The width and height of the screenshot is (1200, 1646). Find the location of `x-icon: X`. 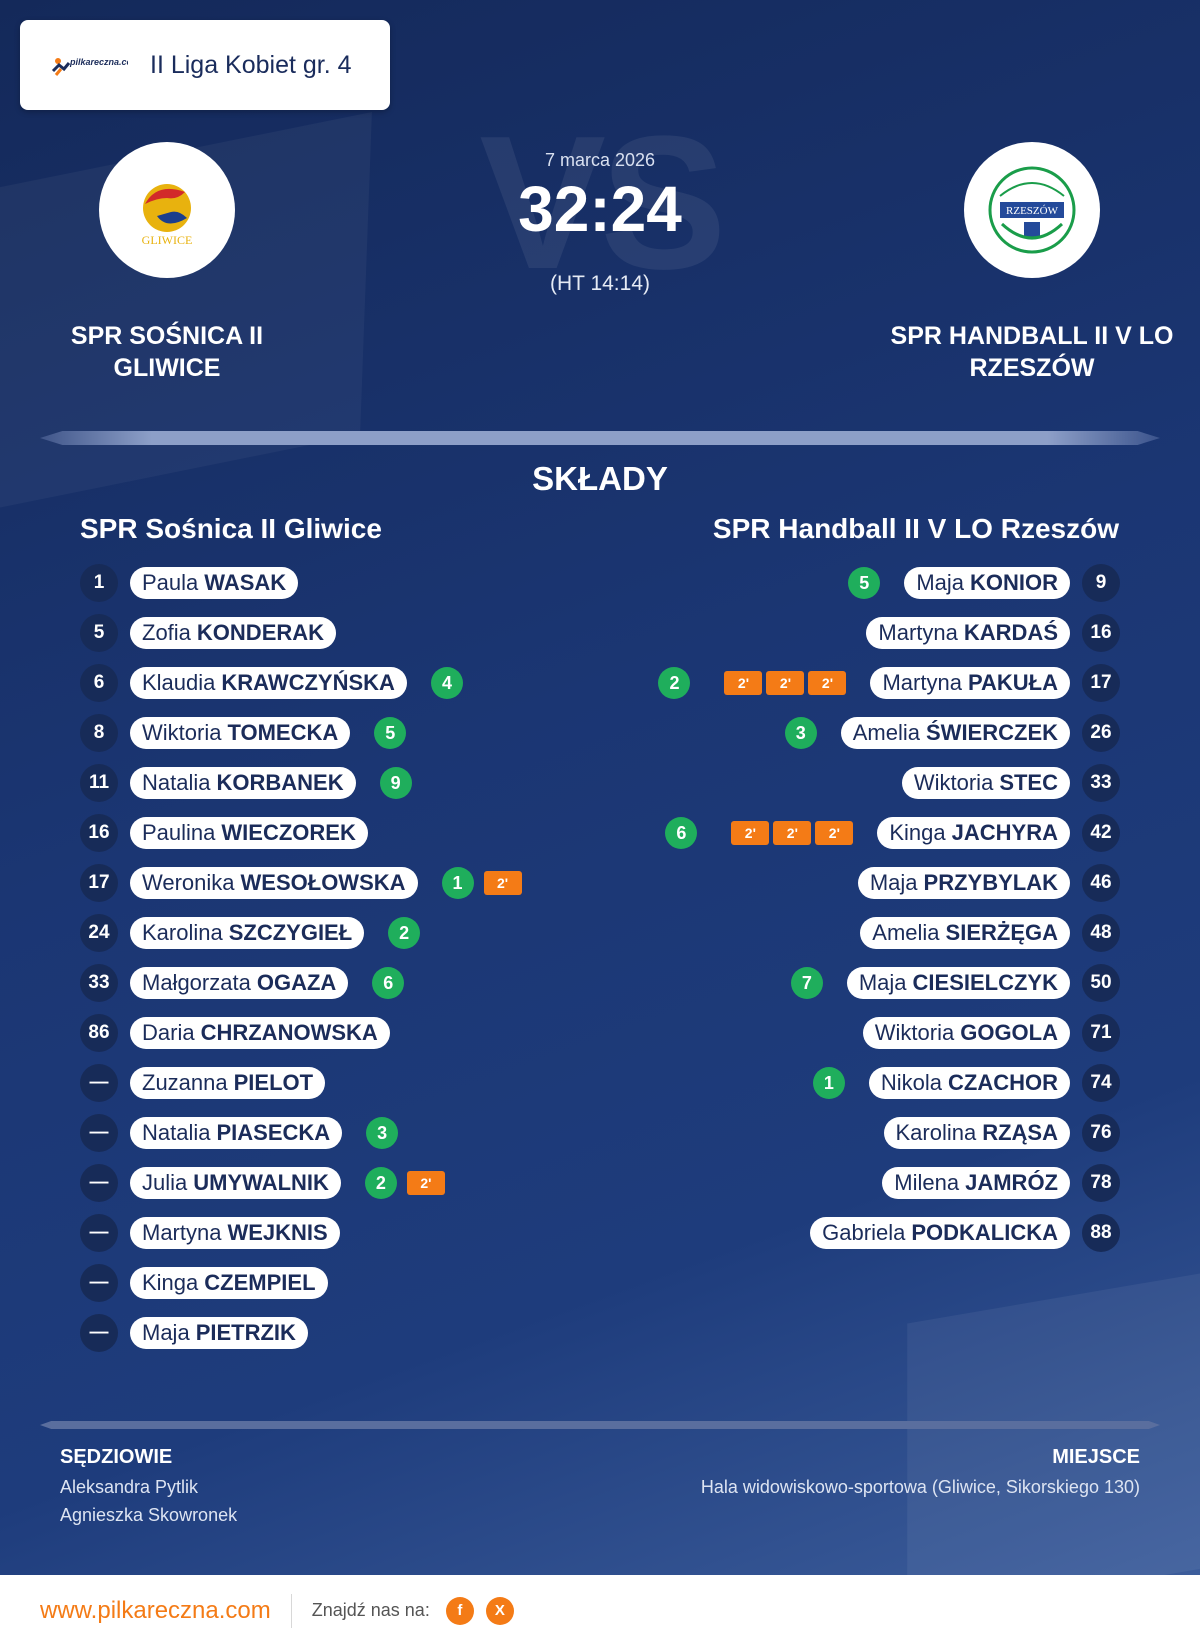

x-icon: X is located at coordinates (499, 1610).